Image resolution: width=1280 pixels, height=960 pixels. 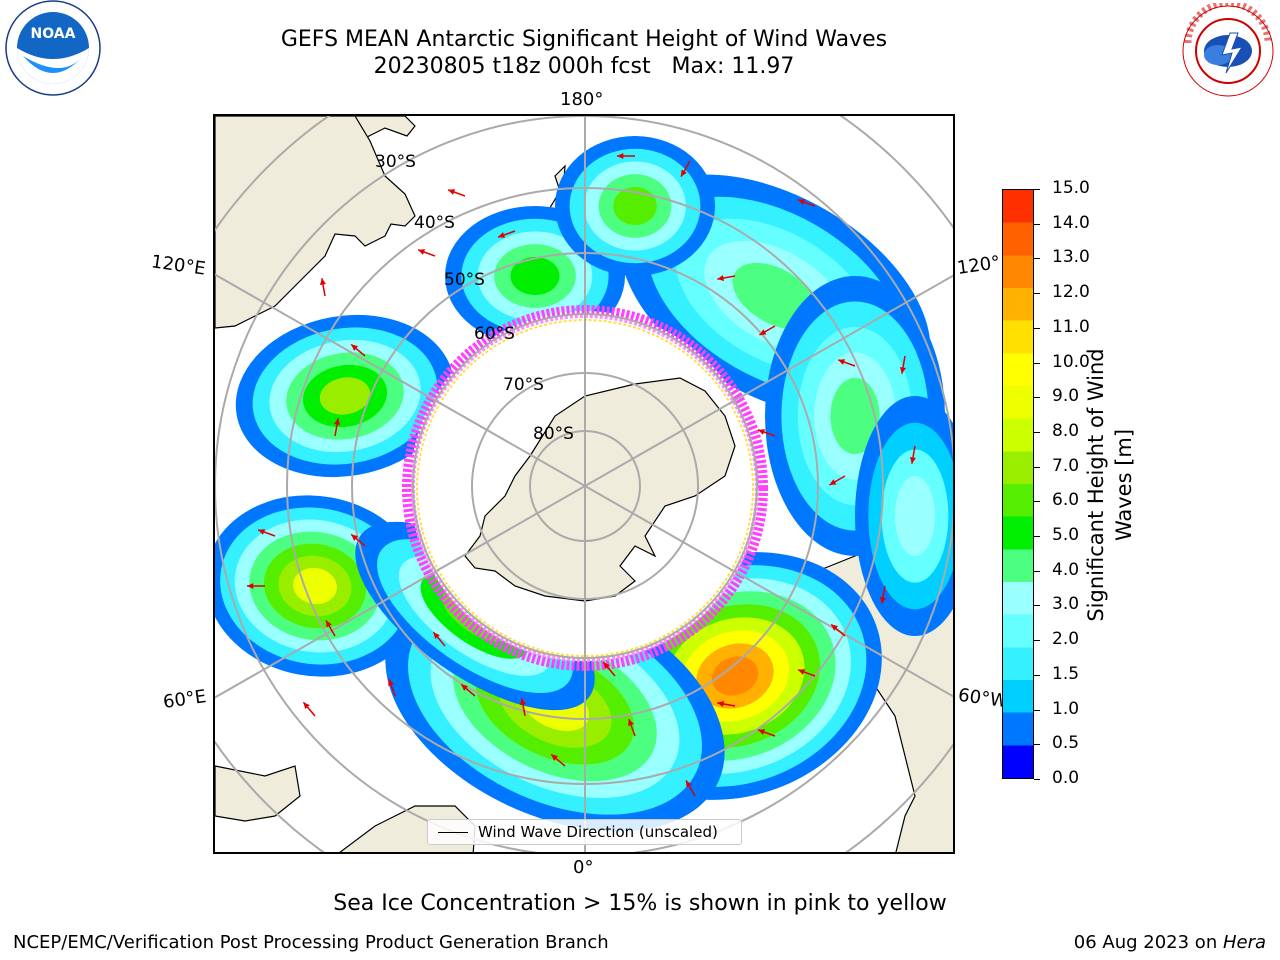 What do you see at coordinates (315, 222) in the screenshot?
I see `australia-south` at bounding box center [315, 222].